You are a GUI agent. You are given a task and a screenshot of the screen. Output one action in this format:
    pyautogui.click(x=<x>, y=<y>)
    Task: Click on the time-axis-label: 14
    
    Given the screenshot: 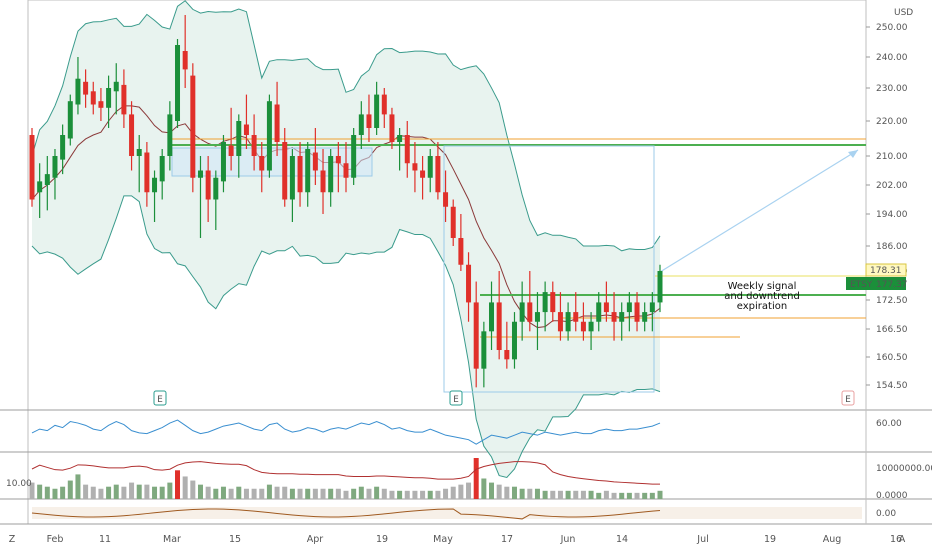 What is the action you would take?
    pyautogui.click(x=622, y=539)
    